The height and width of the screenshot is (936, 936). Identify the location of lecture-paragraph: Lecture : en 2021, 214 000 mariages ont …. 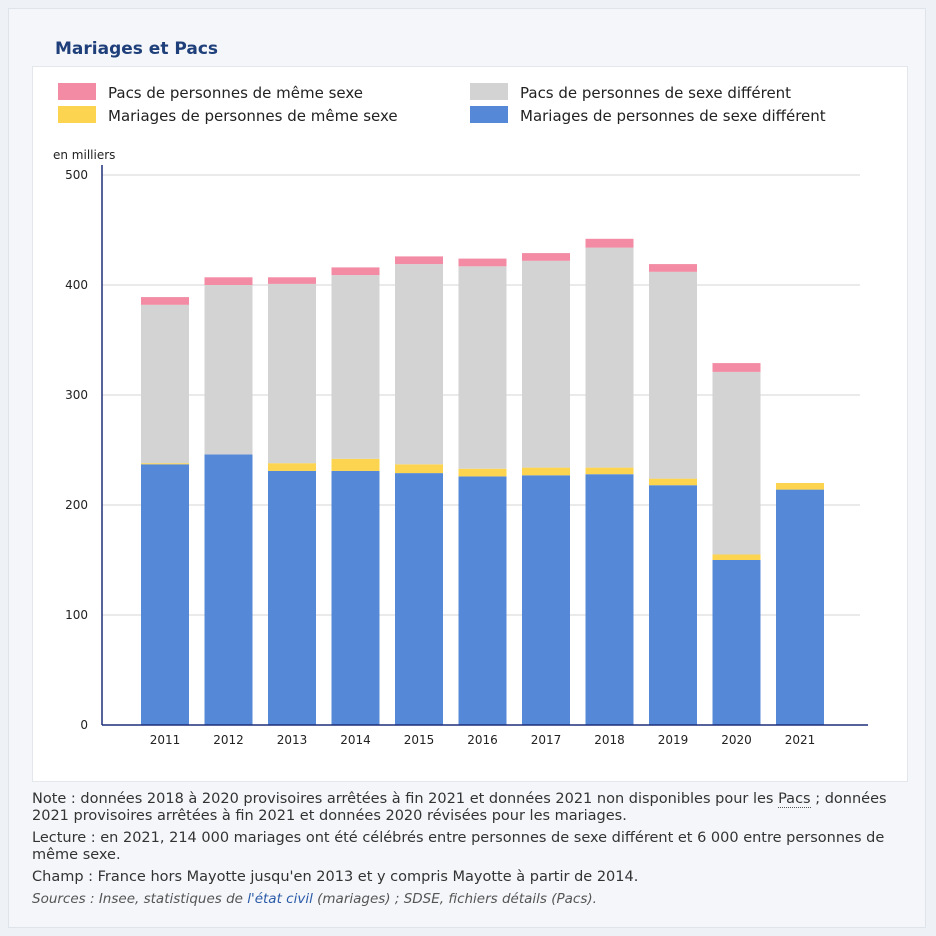
(458, 846).